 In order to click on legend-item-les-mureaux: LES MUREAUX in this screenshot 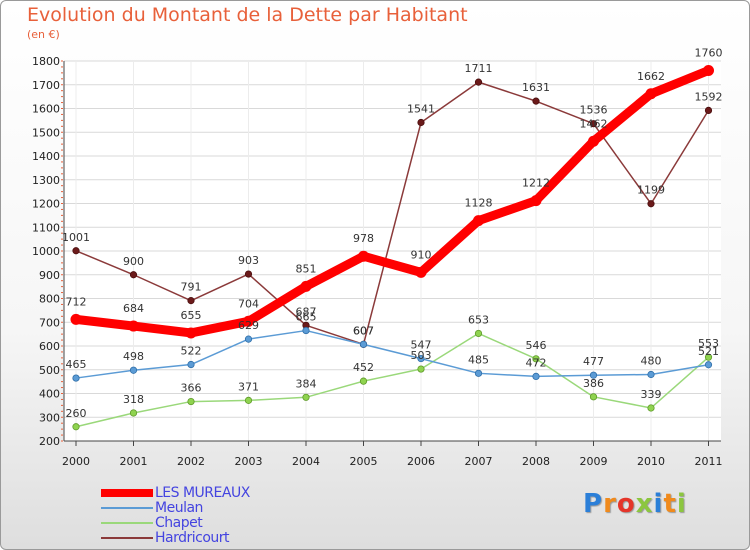, I will do `click(175, 493)`.